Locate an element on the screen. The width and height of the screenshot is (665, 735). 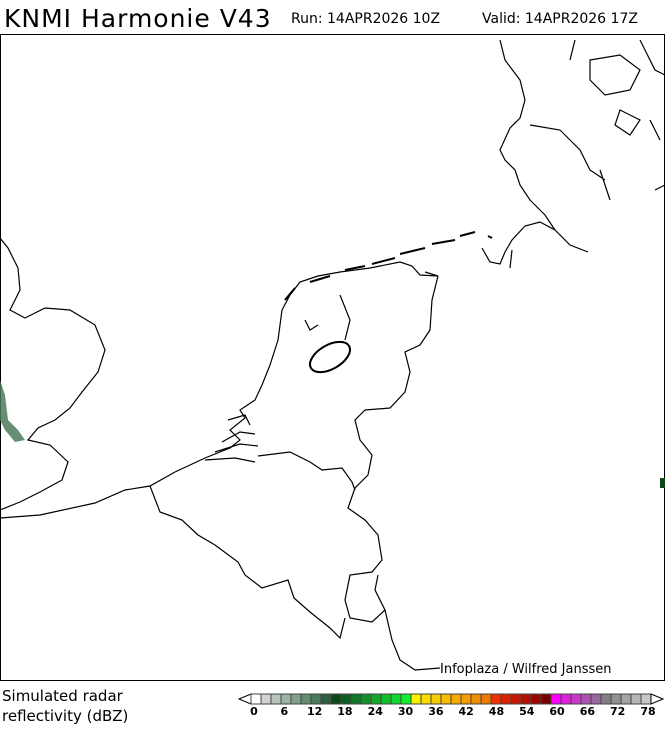
england-coast is located at coordinates (53, 374).